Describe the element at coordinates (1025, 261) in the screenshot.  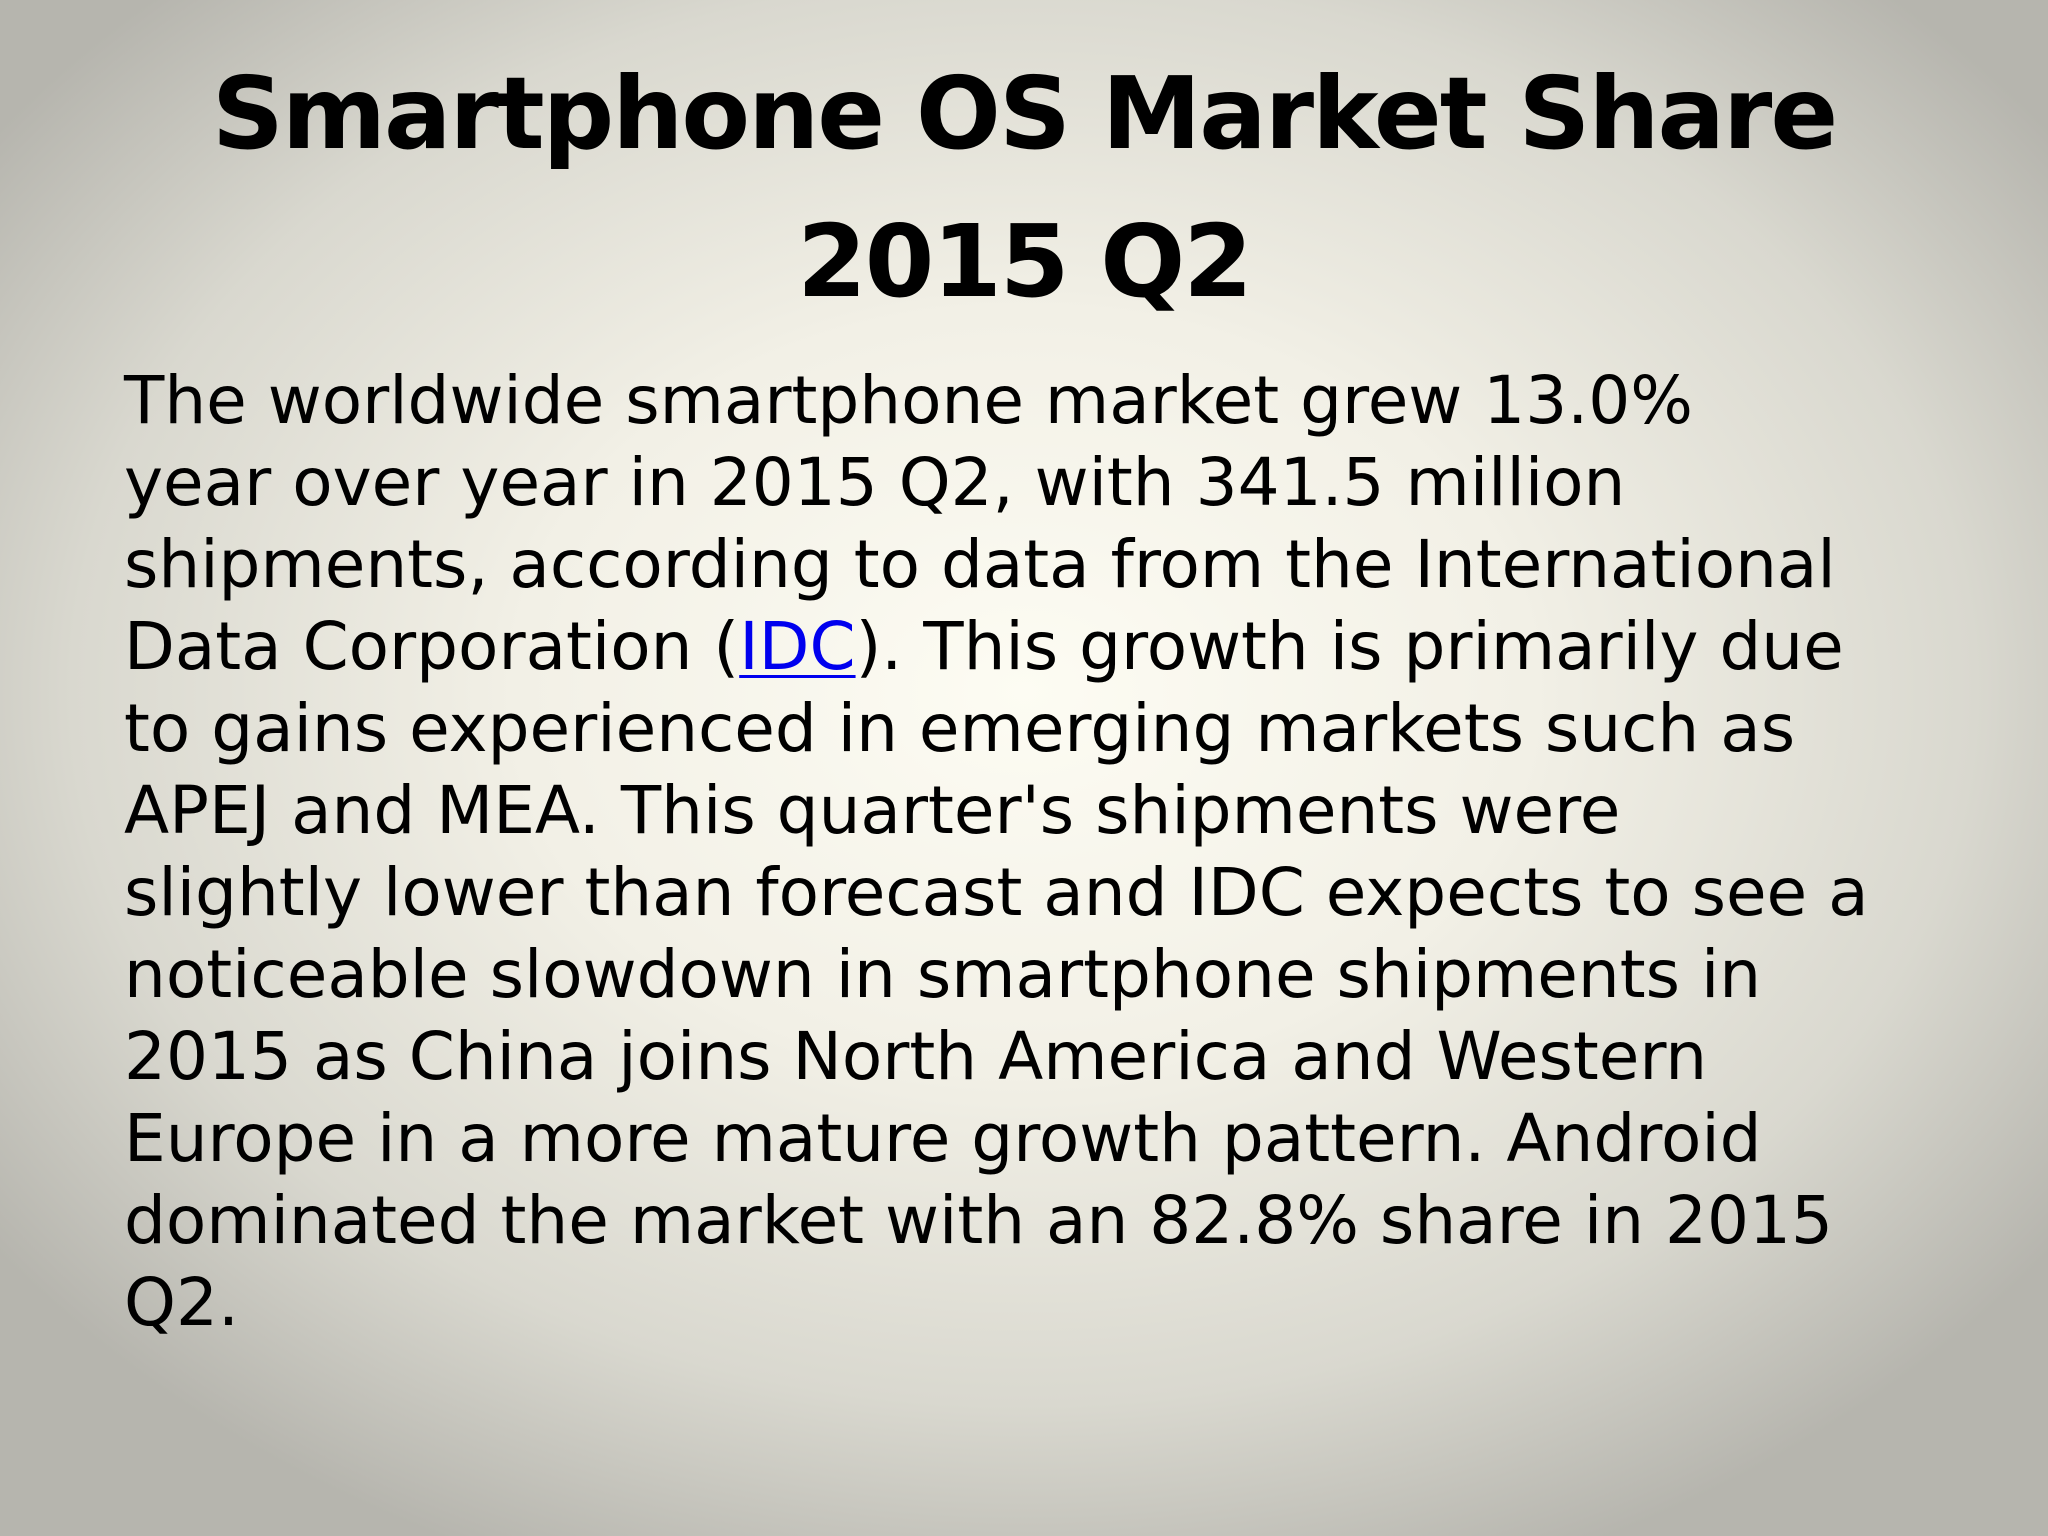
I see `slide-title-line-2: 2015 Q2` at that location.